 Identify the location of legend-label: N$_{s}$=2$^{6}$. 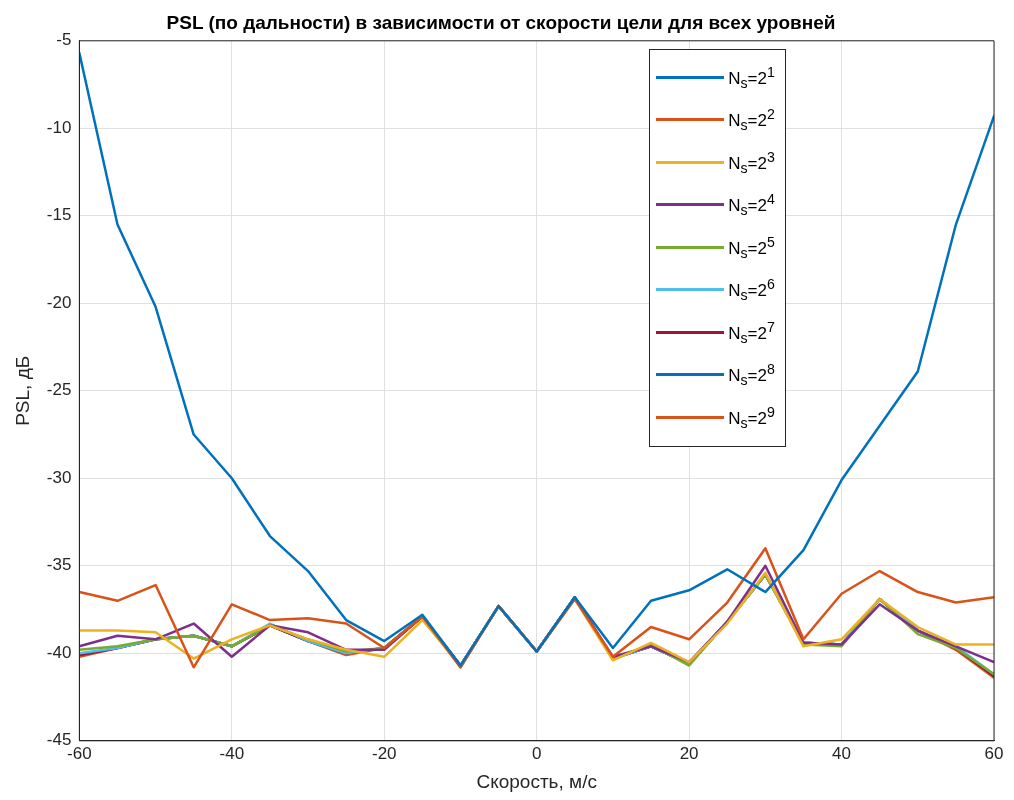
(751, 290).